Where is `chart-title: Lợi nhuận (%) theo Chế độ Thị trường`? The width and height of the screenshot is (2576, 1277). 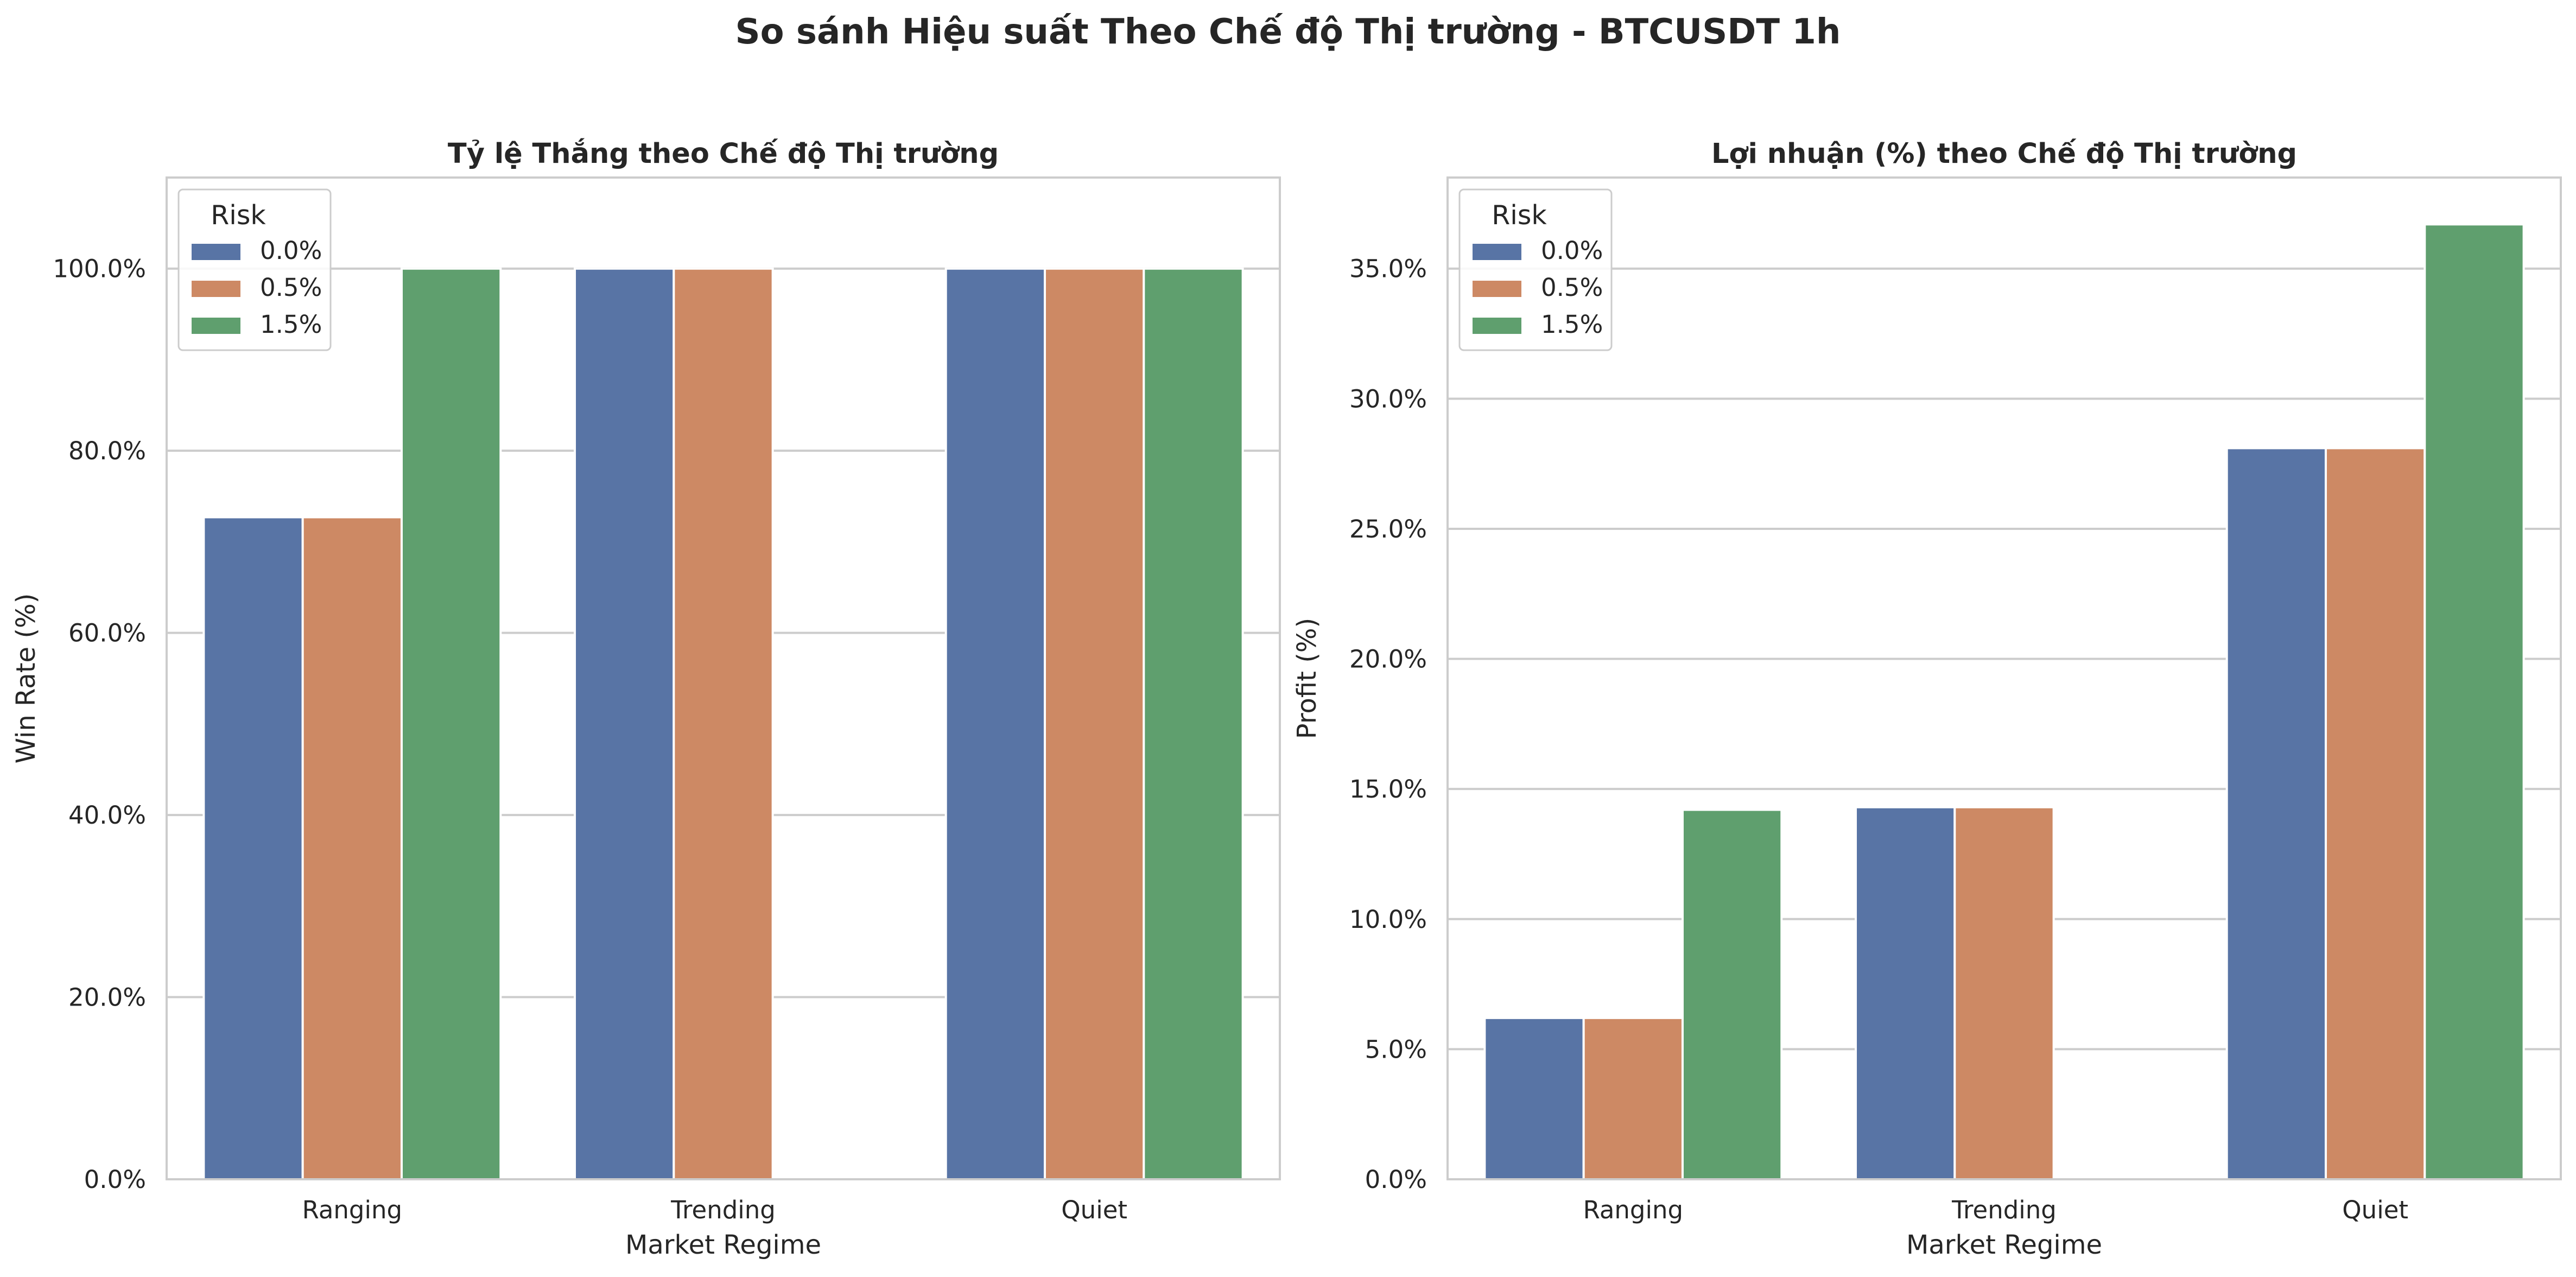
chart-title: Lợi nhuận (%) theo Chế độ Thị trường is located at coordinates (2004, 154).